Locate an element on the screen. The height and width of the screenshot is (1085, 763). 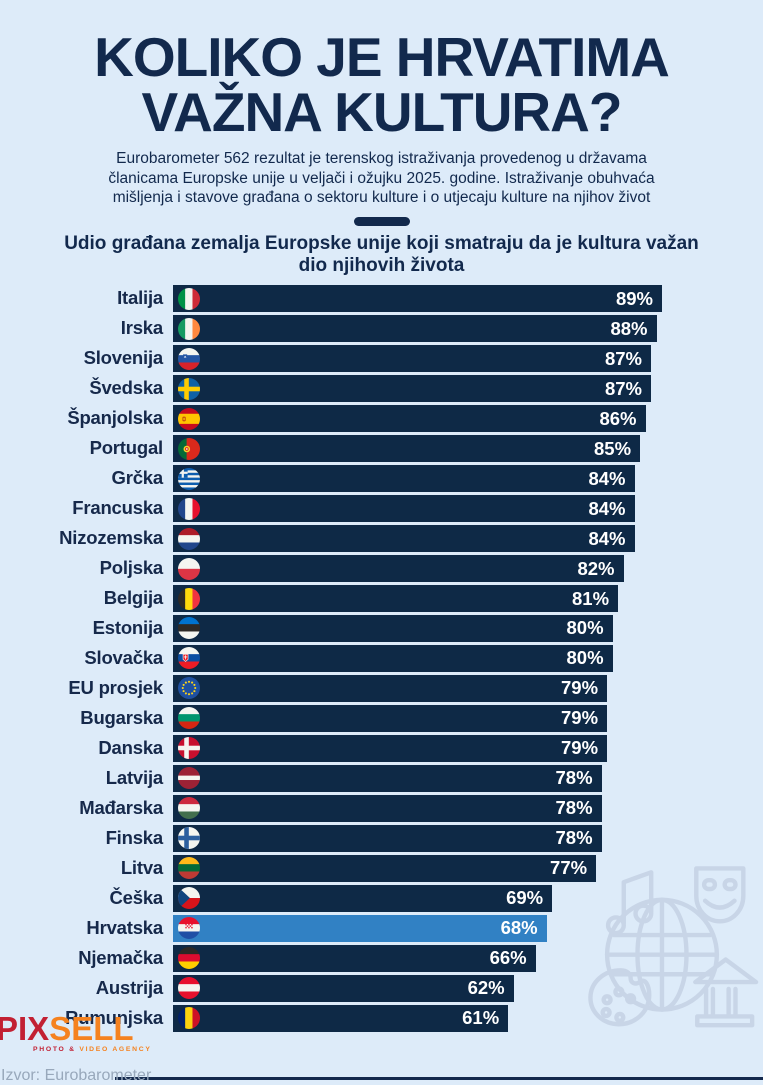
paint-palette-icon is located at coordinates (620, 997).